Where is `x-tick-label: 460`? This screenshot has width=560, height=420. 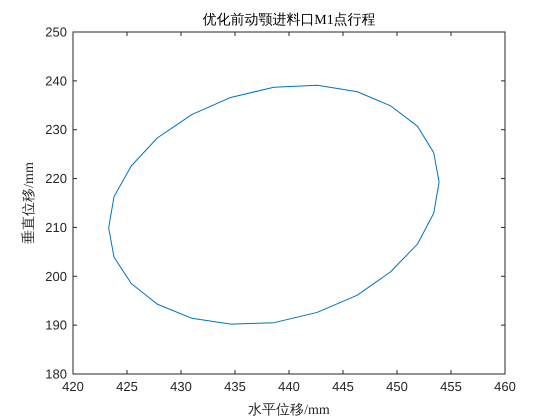
x-tick-label: 460 is located at coordinates (505, 386).